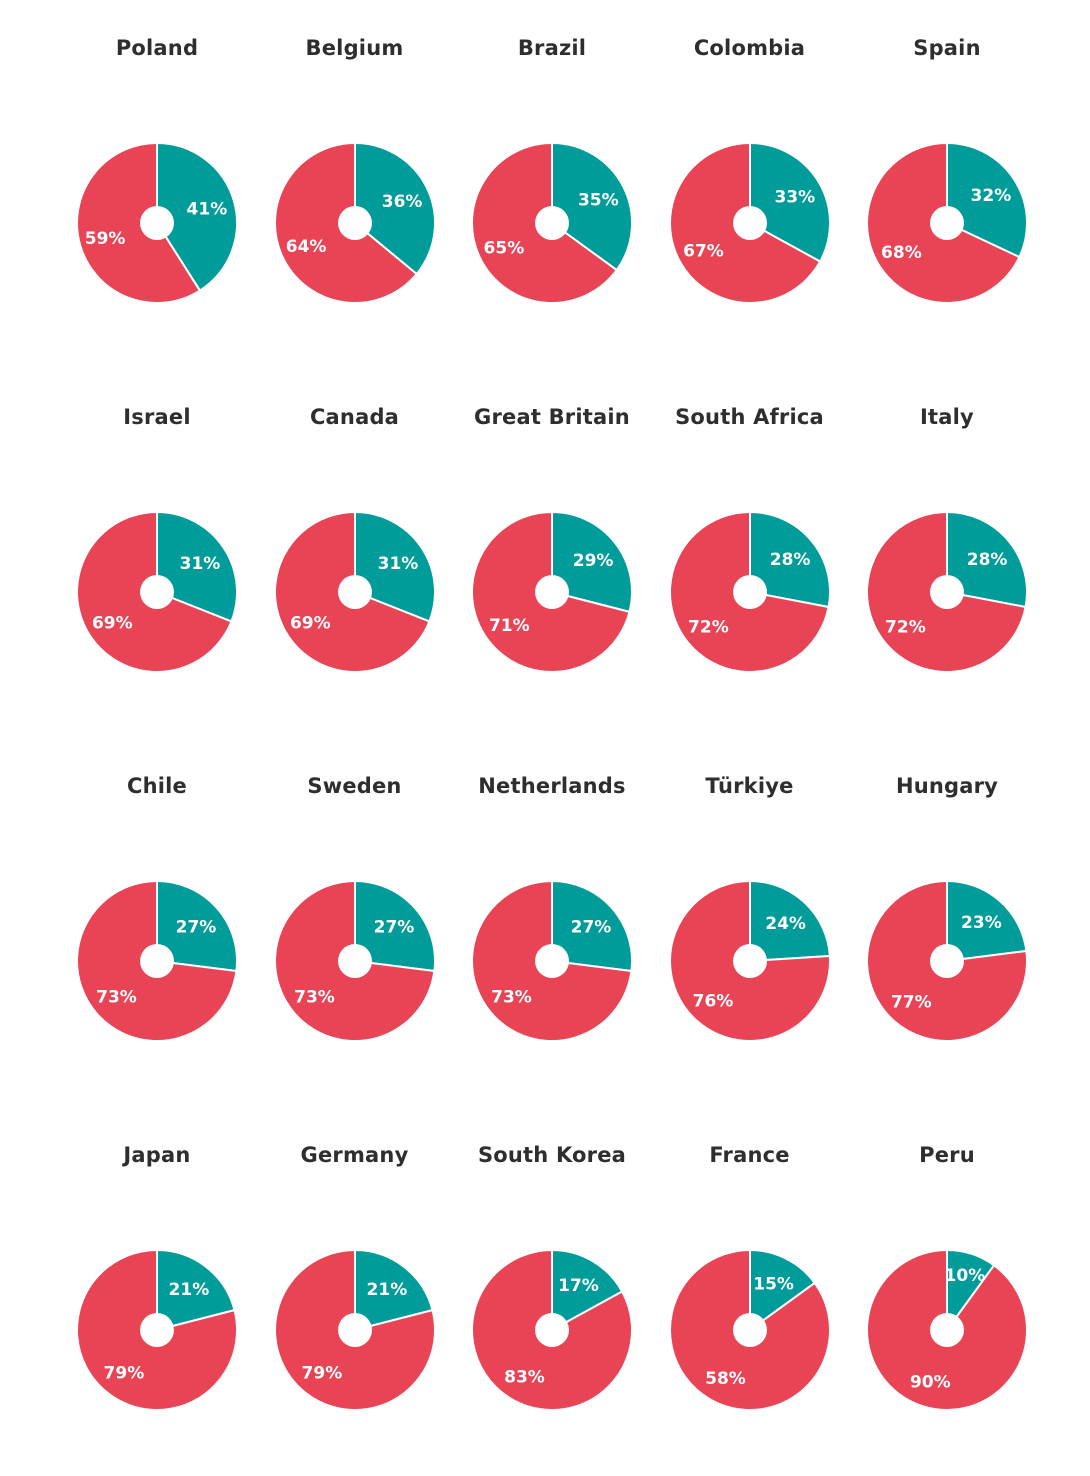 This screenshot has width=1090, height=1476. What do you see at coordinates (157, 48) in the screenshot?
I see `pie-title: Poland` at bounding box center [157, 48].